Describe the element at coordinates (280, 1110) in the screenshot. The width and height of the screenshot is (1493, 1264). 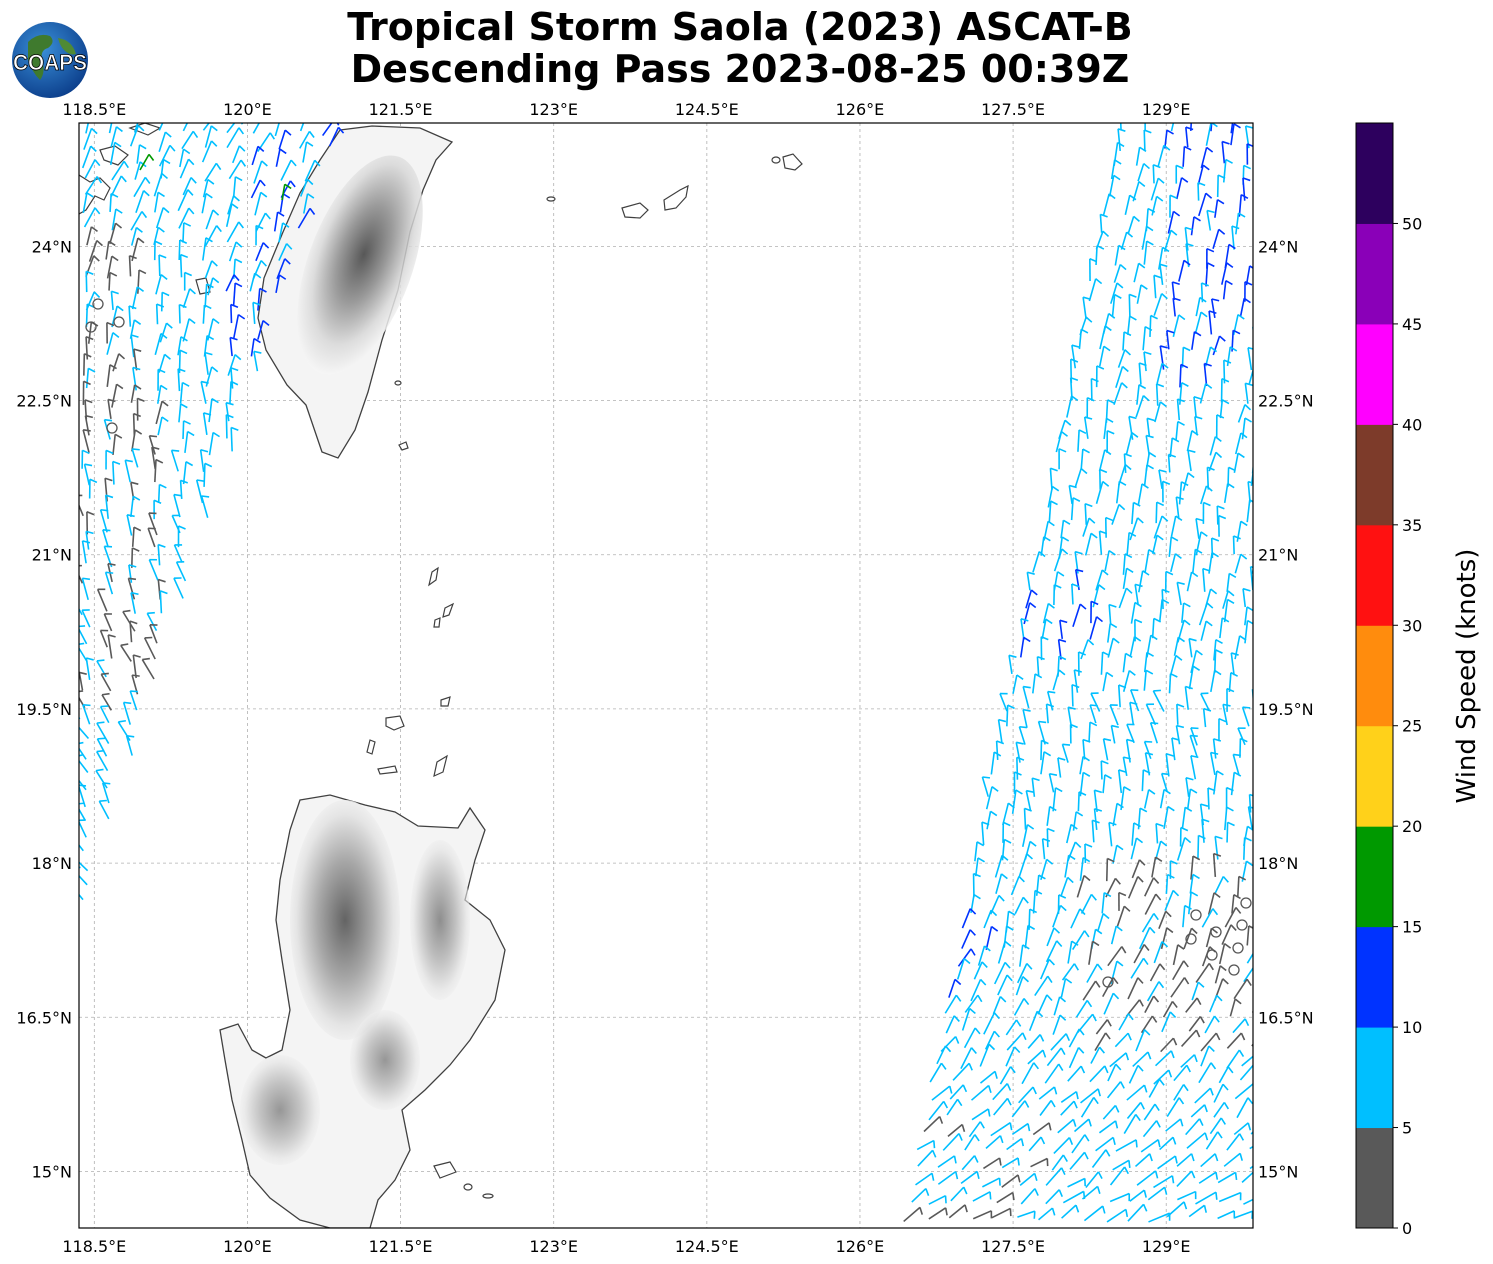
I see `luzon-south-hills` at that location.